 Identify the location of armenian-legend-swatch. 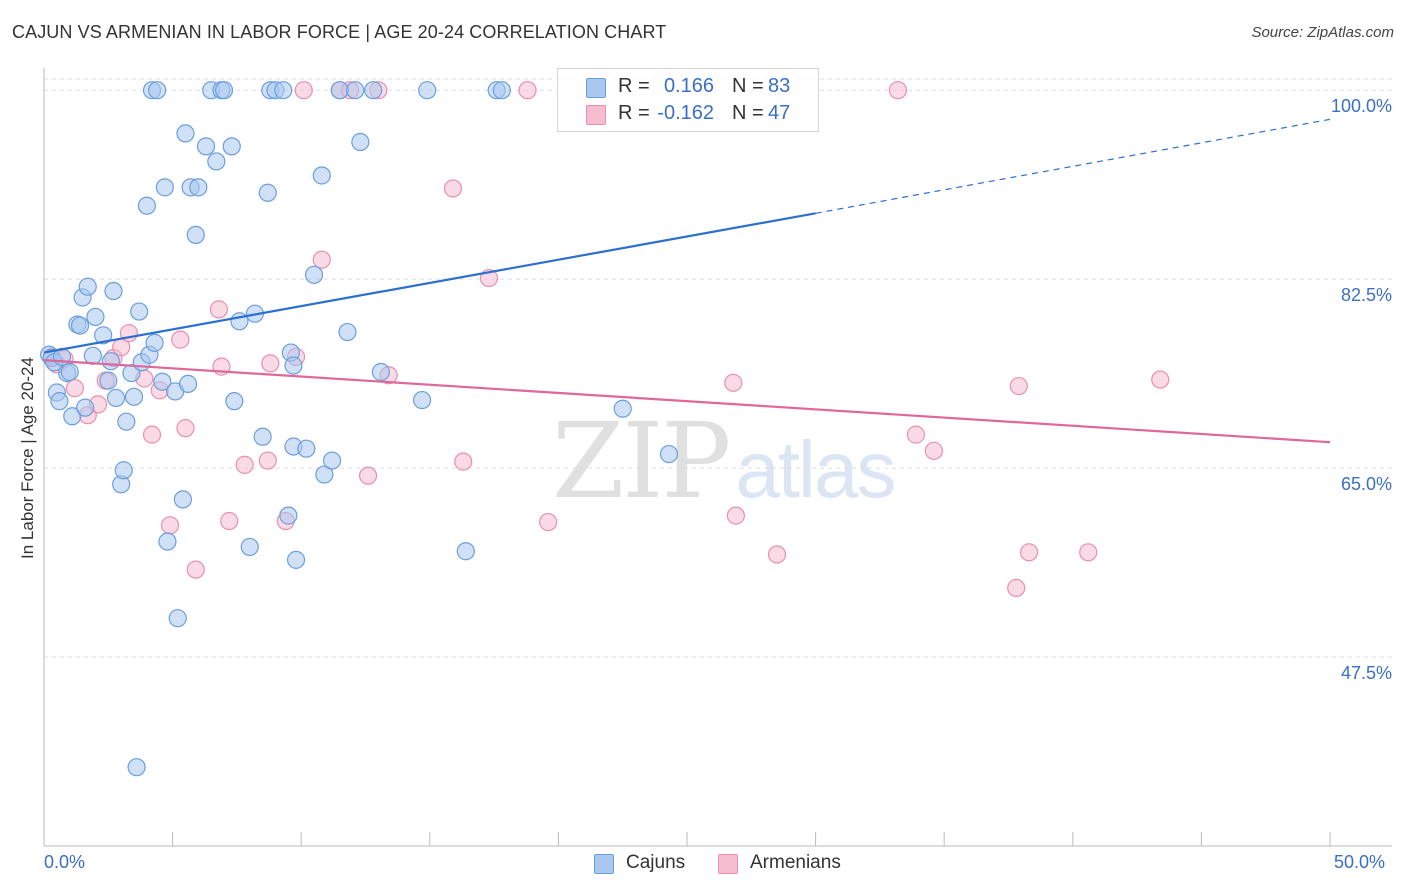
(728, 864).